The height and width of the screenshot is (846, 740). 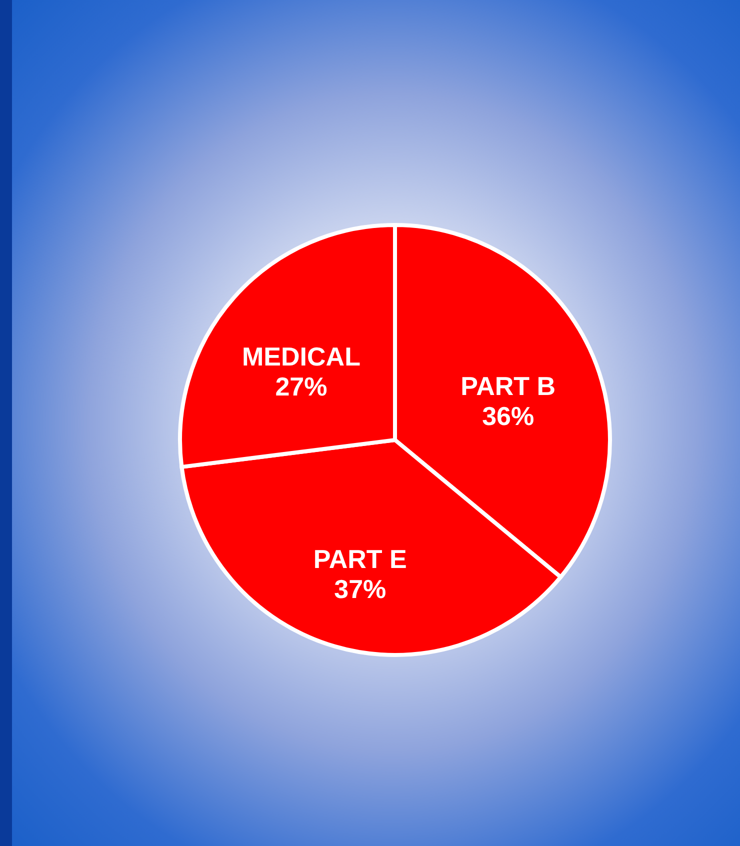 What do you see at coordinates (360, 589) in the screenshot?
I see `data-label: 37%` at bounding box center [360, 589].